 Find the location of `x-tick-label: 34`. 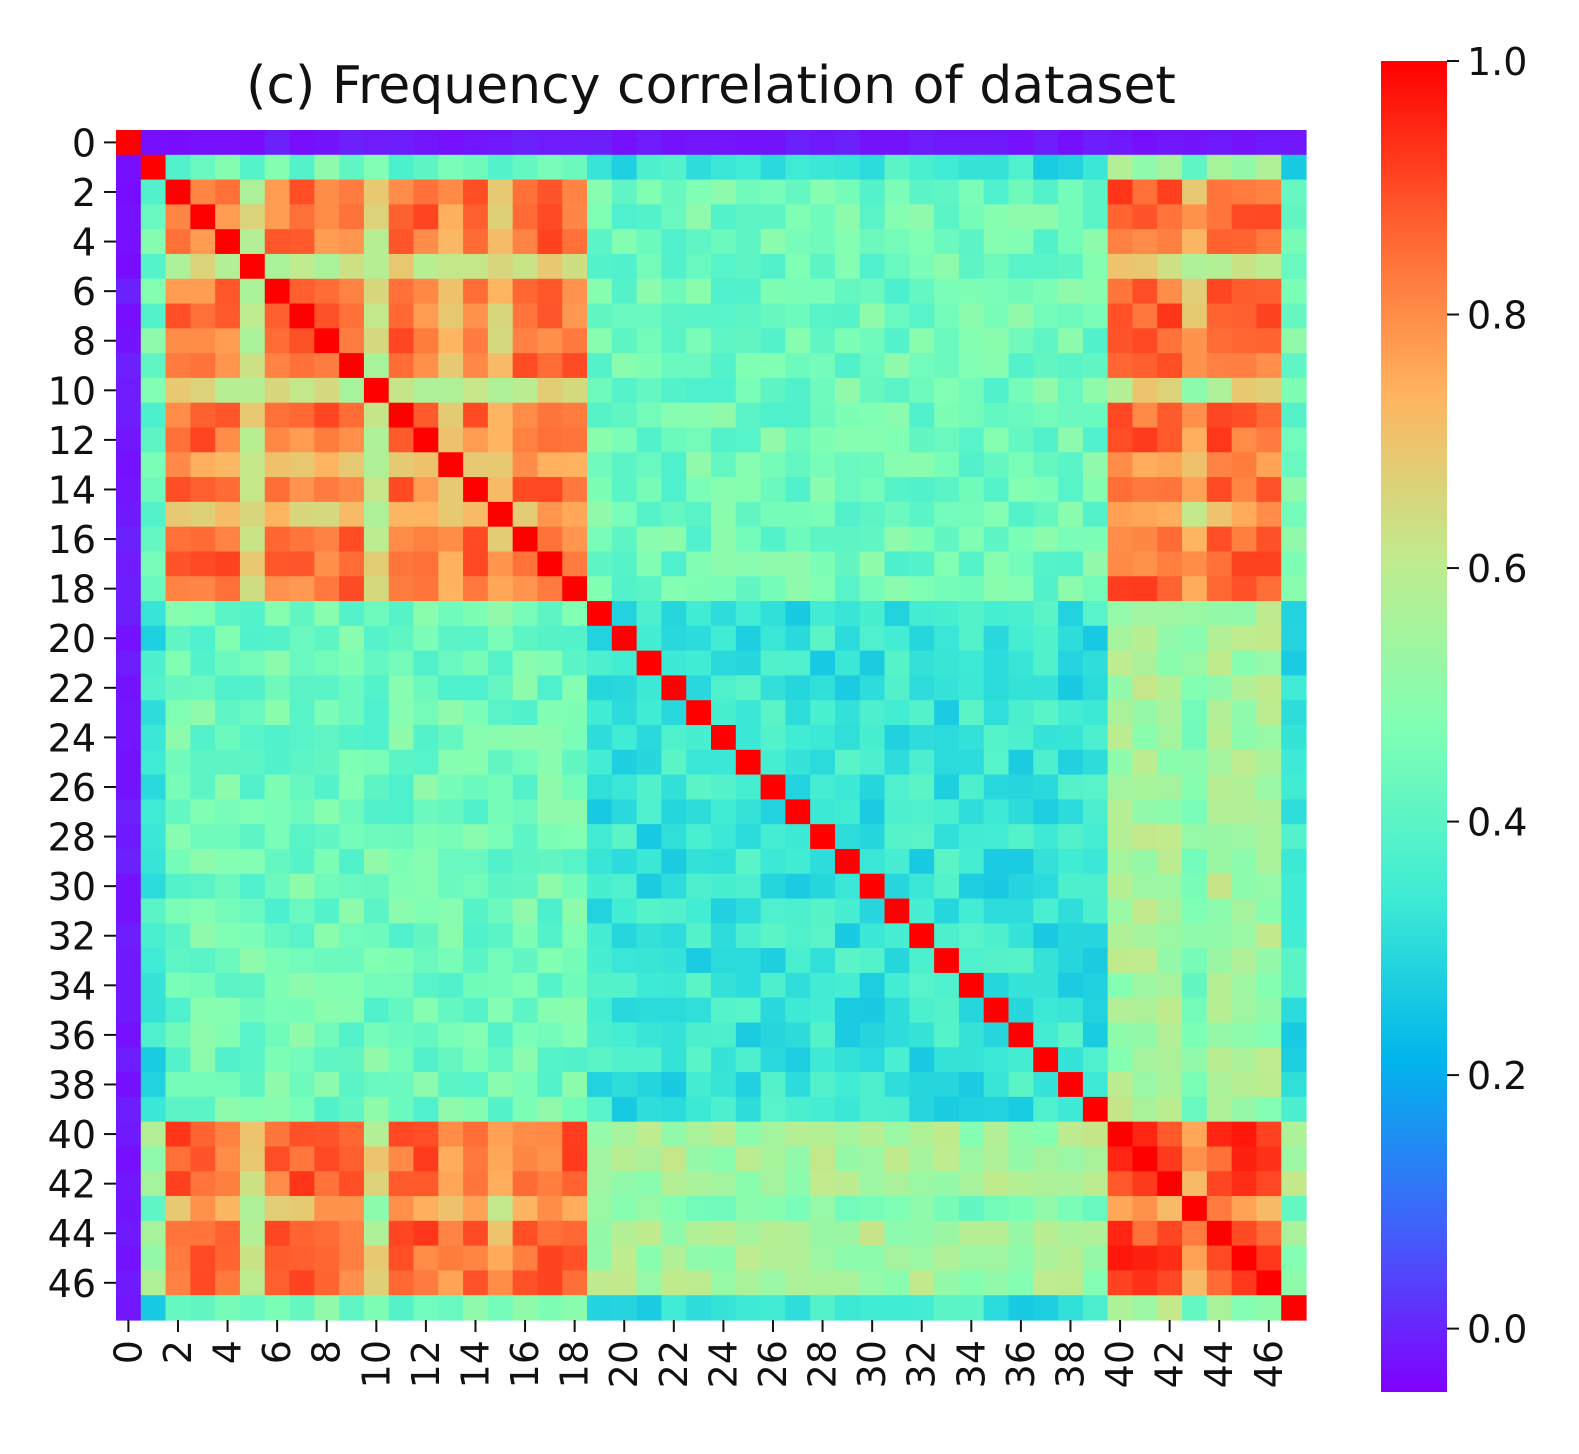

x-tick-label: 34 is located at coordinates (971, 1364).